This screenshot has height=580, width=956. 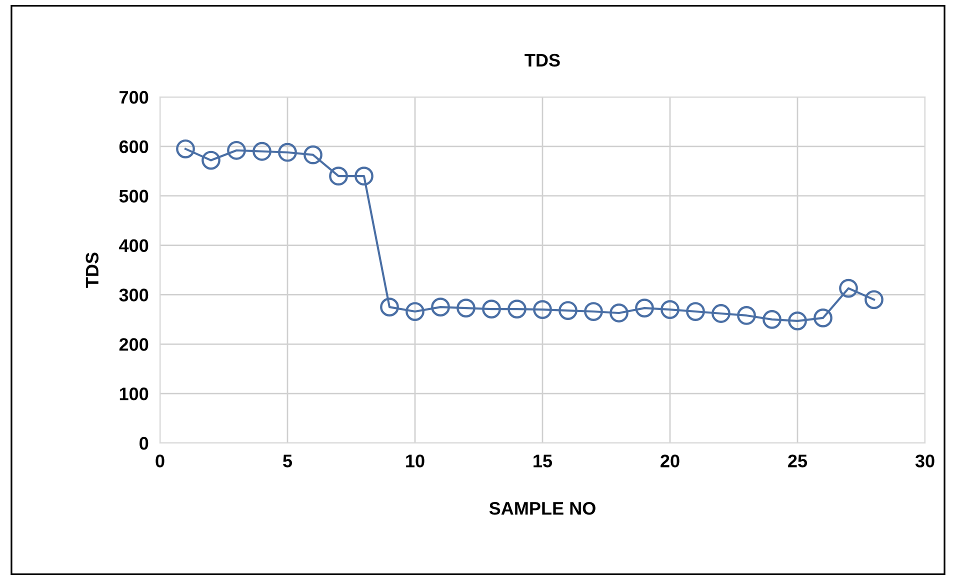 What do you see at coordinates (287, 461) in the screenshot?
I see `x-tick-label: 5` at bounding box center [287, 461].